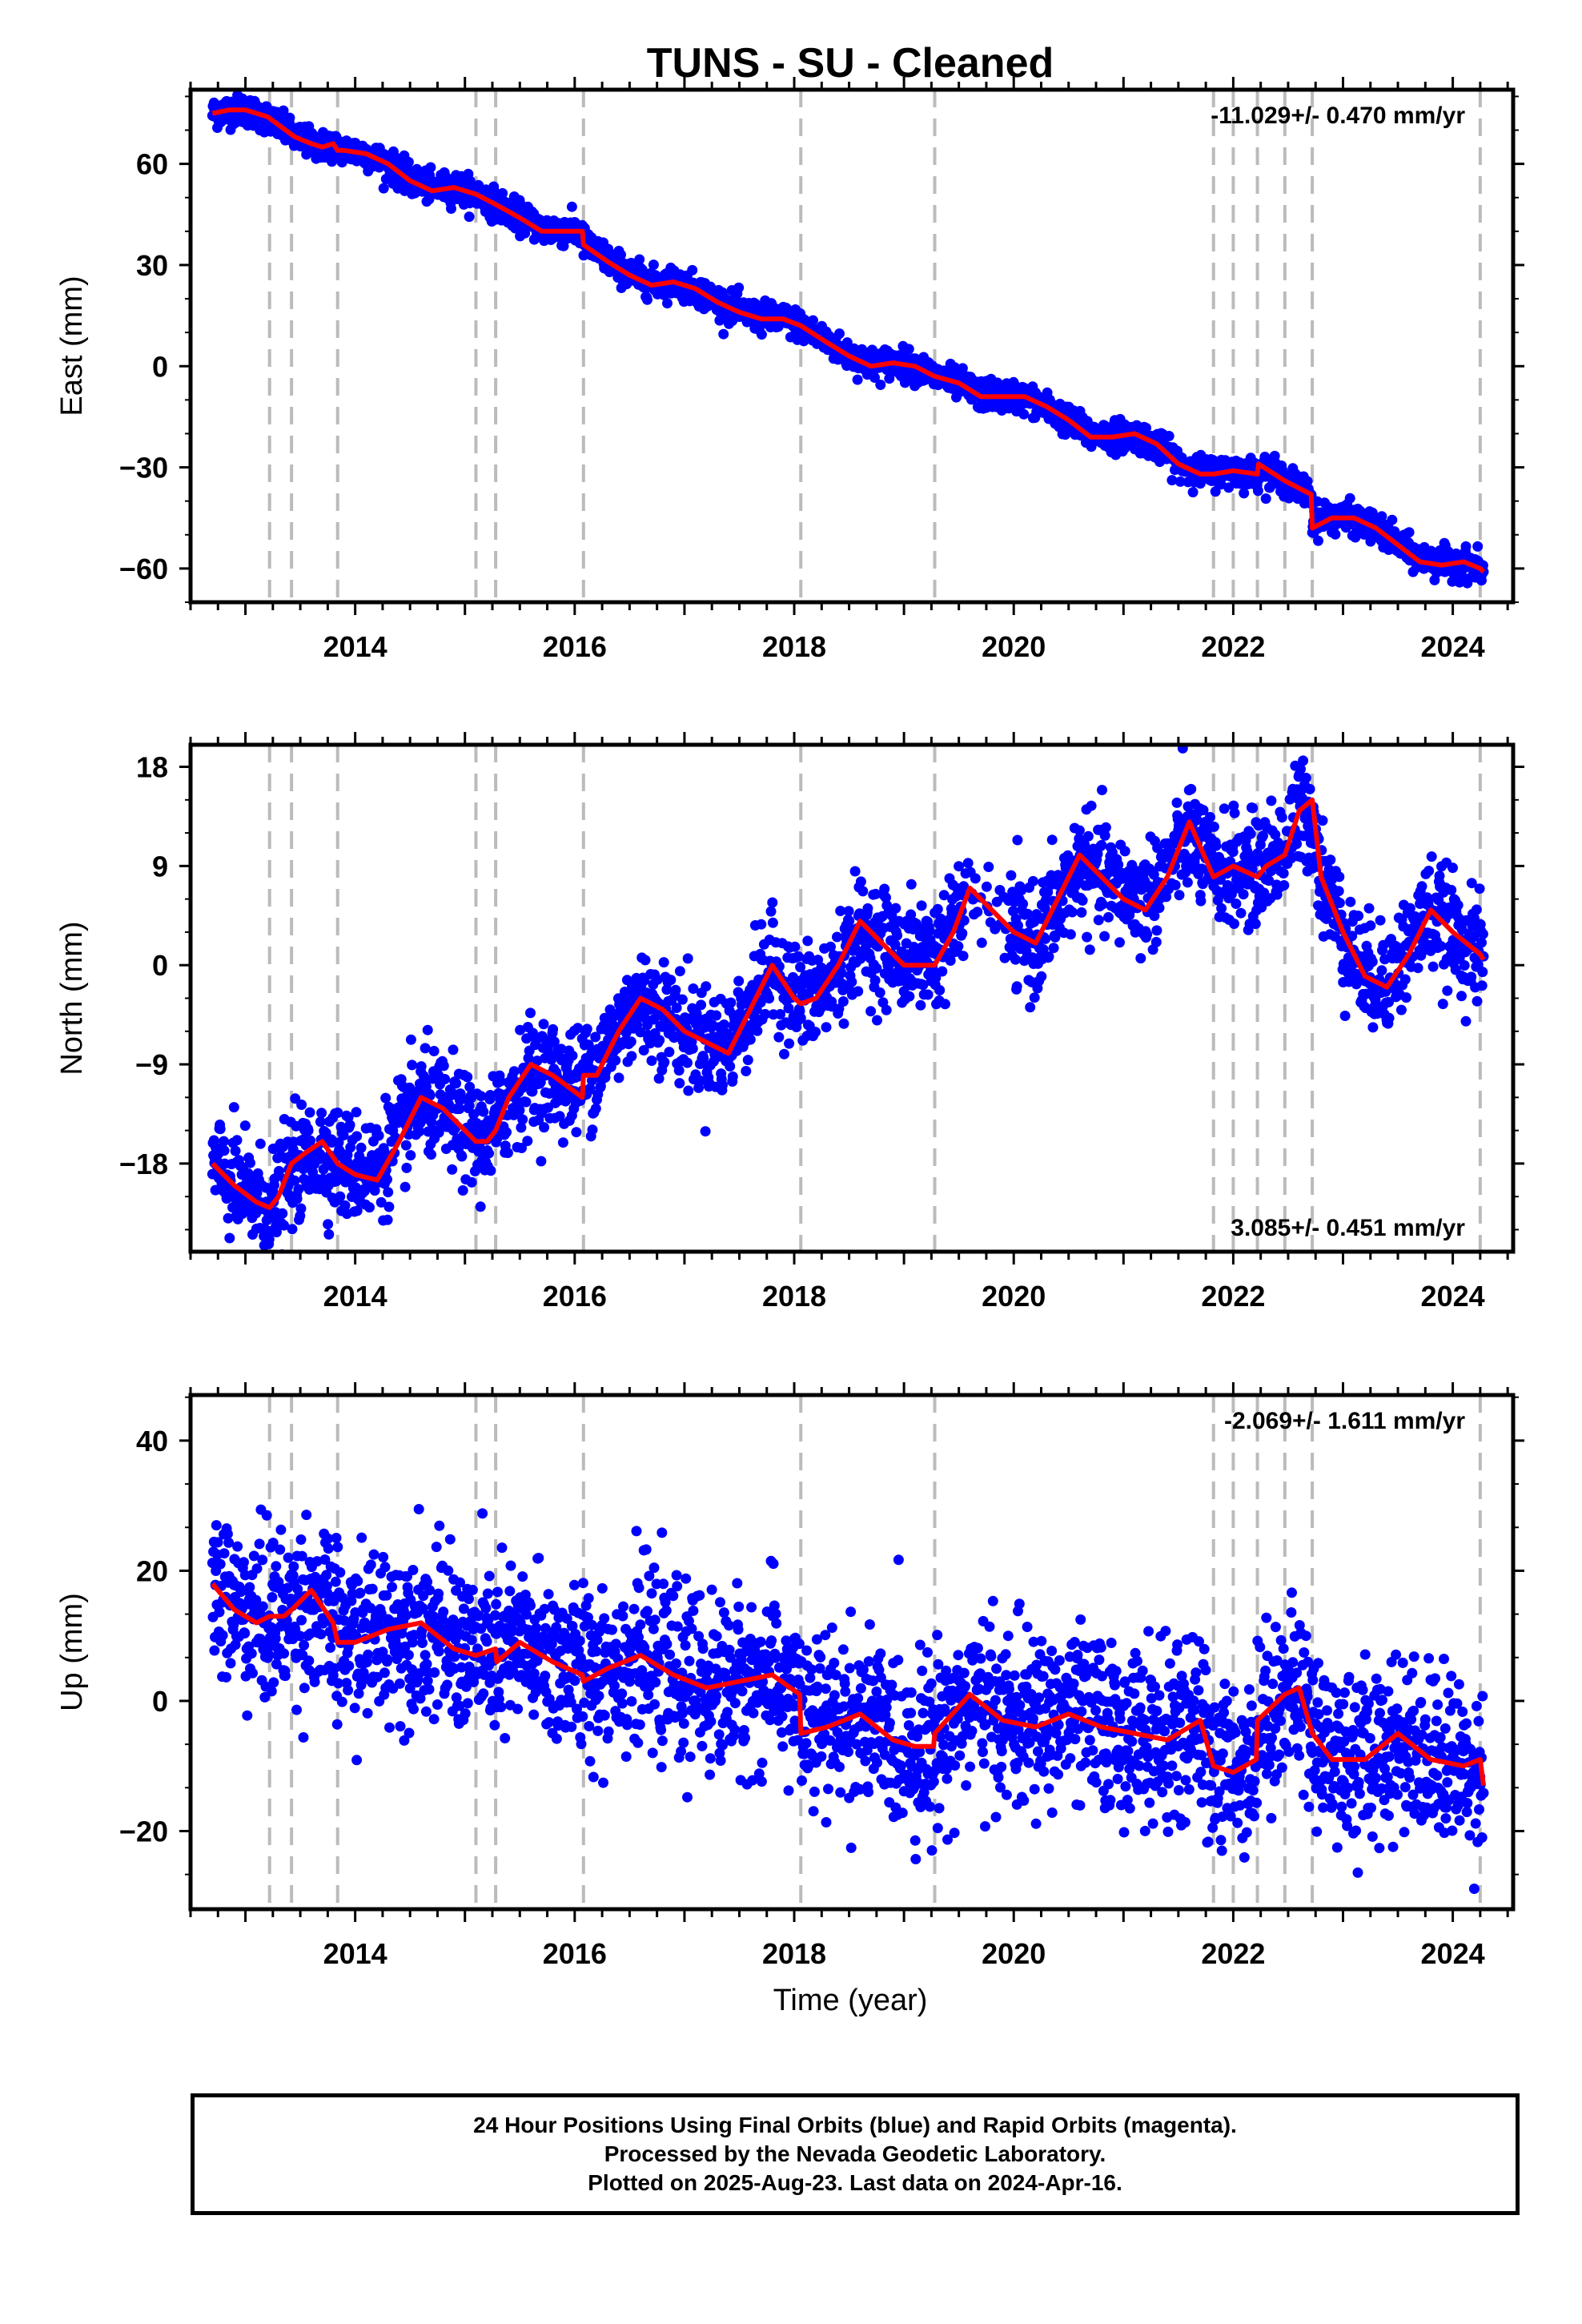 This screenshot has height=2324, width=1582. I want to click on rate-label: -11.029+/- 0.470 mm/yr, so click(1338, 116).